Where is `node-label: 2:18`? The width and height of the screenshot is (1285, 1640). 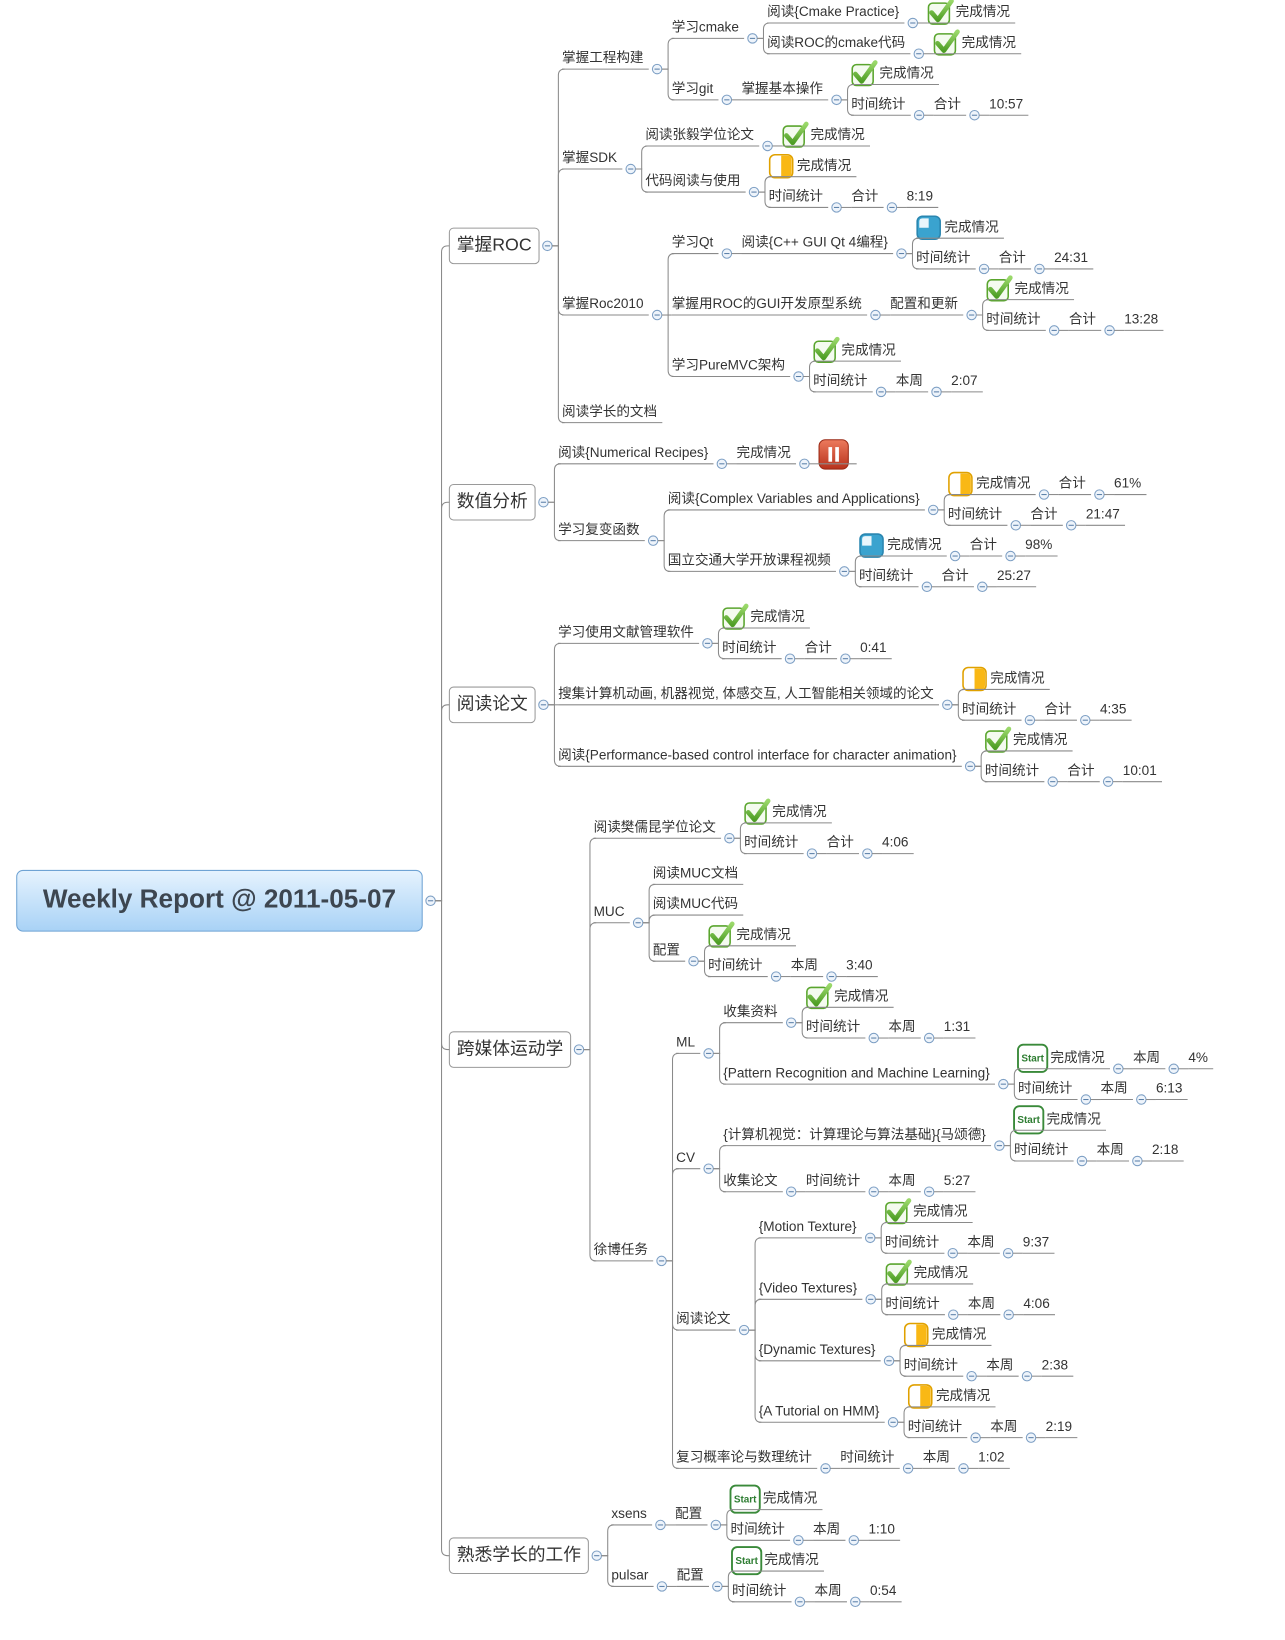
node-label: 2:18 is located at coordinates (1165, 1149).